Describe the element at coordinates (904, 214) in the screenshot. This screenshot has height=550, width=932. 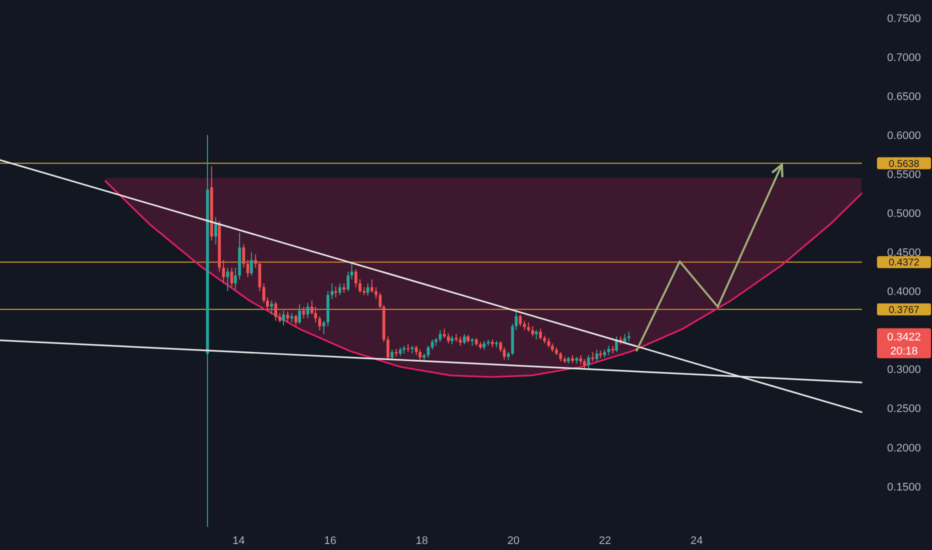
I see `y-tick-label: 0.5000` at that location.